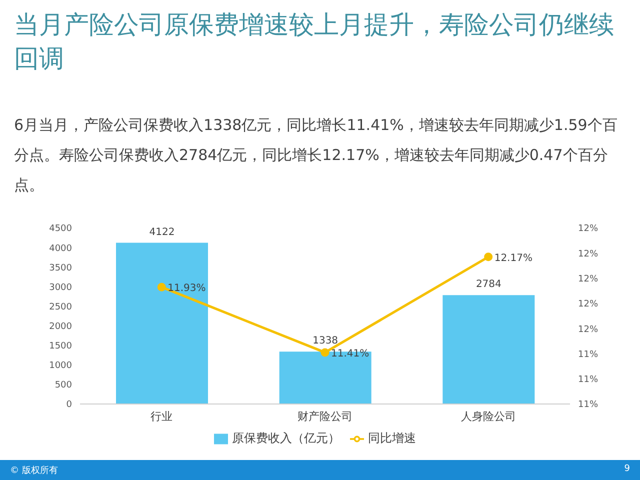 This screenshot has height=480, width=640. Describe the element at coordinates (60, 287) in the screenshot. I see `y-tick-label: 3000` at that location.